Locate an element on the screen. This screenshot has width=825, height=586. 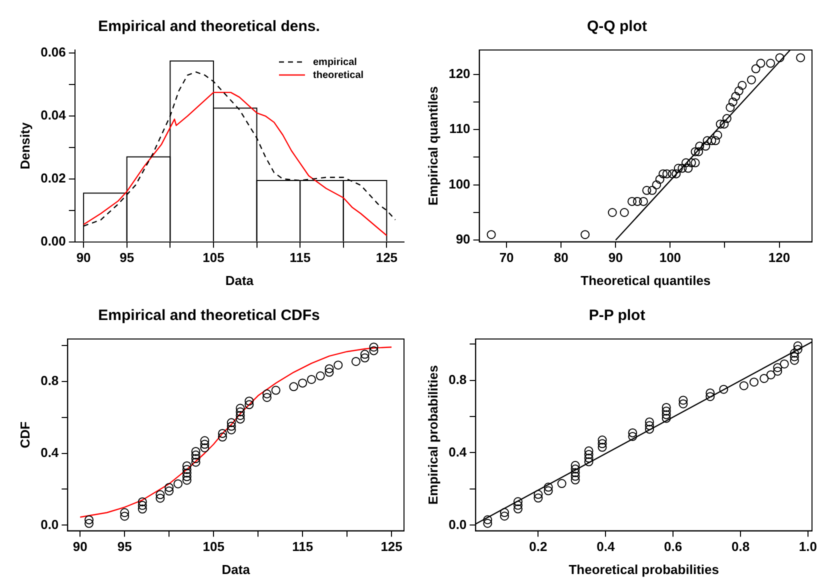
y-tick-label: 0.4 is located at coordinates (50, 452).